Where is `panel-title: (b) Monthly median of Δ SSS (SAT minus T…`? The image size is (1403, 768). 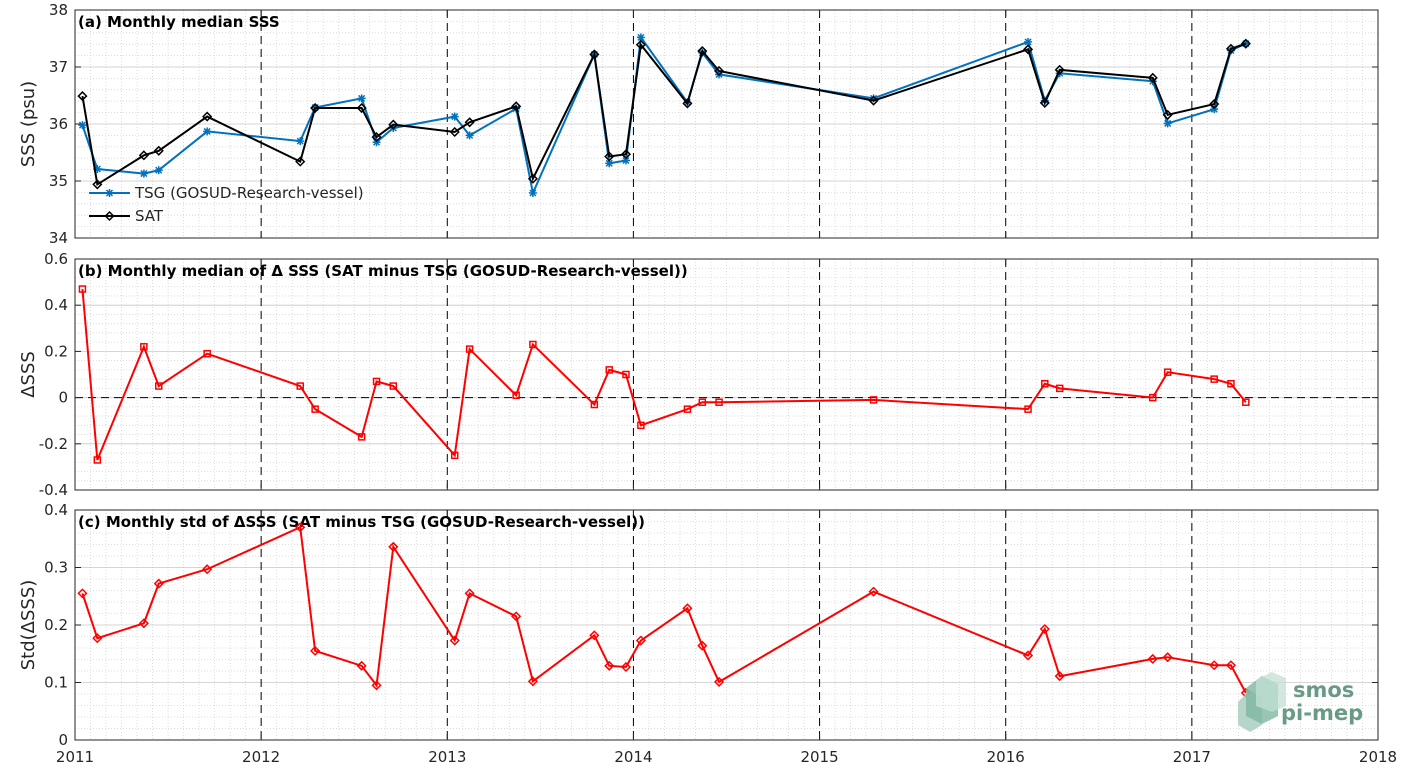 panel-title: (b) Monthly median of Δ SSS (SAT minus T… is located at coordinates (383, 271).